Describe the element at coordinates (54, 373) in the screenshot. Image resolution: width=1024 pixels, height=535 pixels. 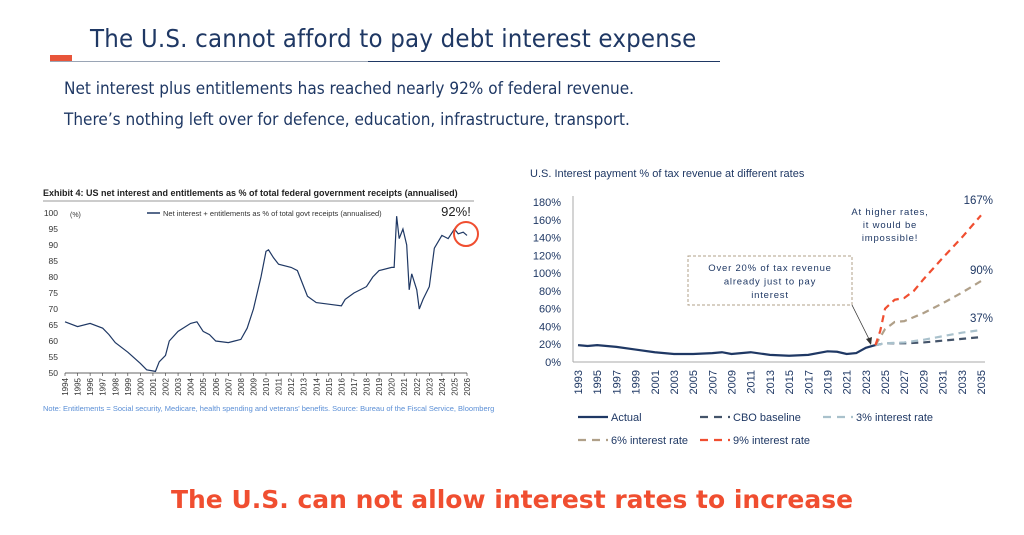
I see `y-tick-label: 50` at that location.